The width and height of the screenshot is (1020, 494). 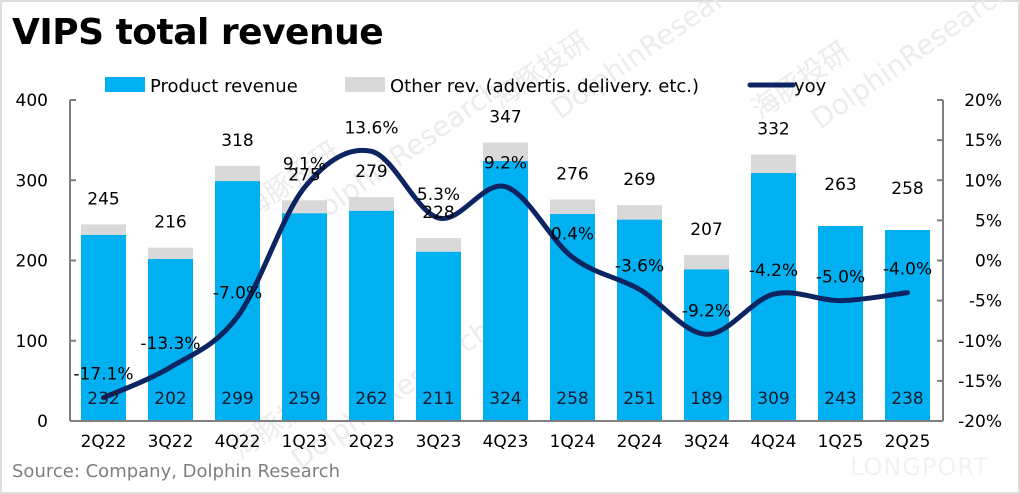 What do you see at coordinates (104, 442) in the screenshot?
I see `x-axis-tick-label: 2Q22` at bounding box center [104, 442].